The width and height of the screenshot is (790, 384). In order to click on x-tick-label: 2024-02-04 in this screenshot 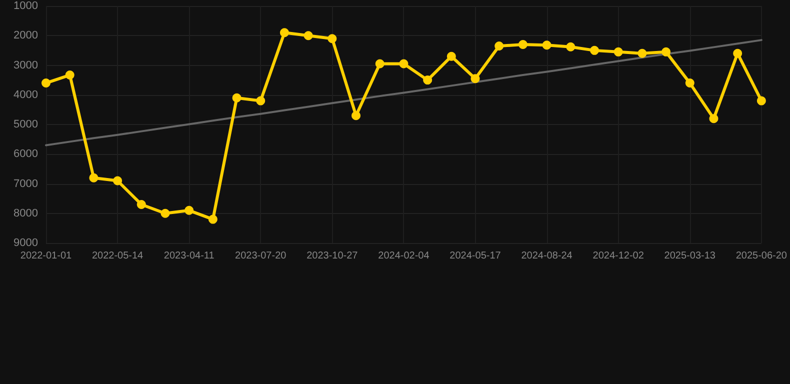, I will do `click(404, 256)`.